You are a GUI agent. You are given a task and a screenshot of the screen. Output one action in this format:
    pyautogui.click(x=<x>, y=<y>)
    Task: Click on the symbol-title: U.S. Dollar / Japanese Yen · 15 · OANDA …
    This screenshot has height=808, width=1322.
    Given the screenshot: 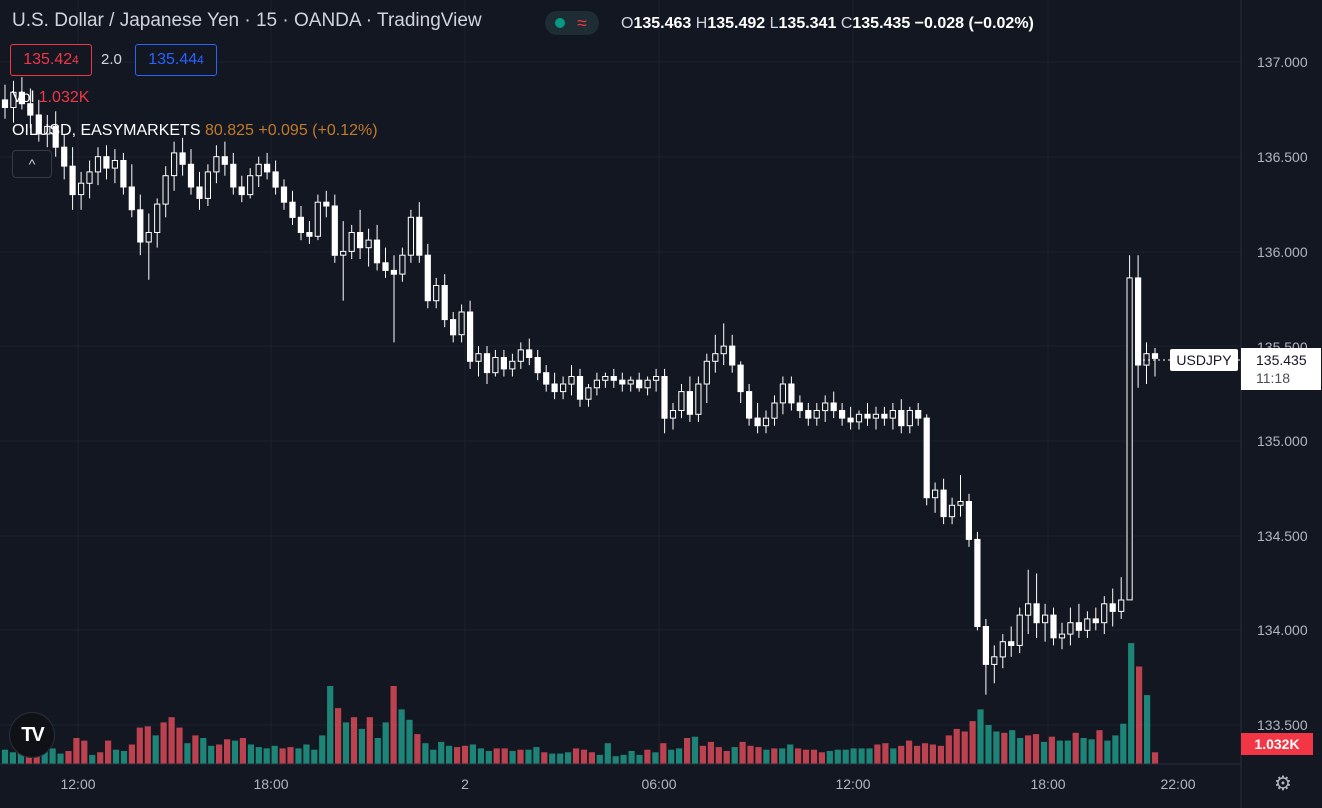 What is the action you would take?
    pyautogui.click(x=247, y=20)
    